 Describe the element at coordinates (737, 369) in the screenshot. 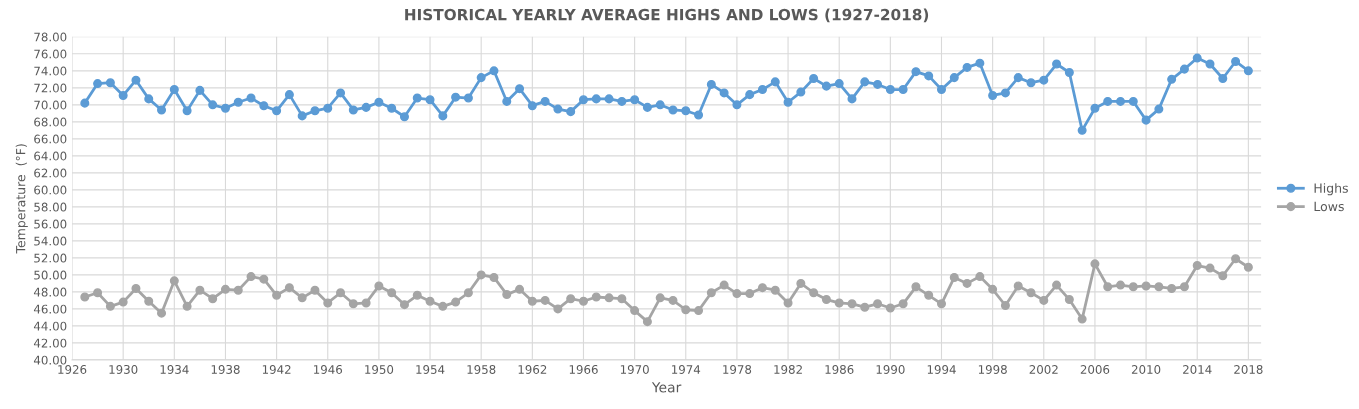

I see `x-tick-label: 1978` at that location.